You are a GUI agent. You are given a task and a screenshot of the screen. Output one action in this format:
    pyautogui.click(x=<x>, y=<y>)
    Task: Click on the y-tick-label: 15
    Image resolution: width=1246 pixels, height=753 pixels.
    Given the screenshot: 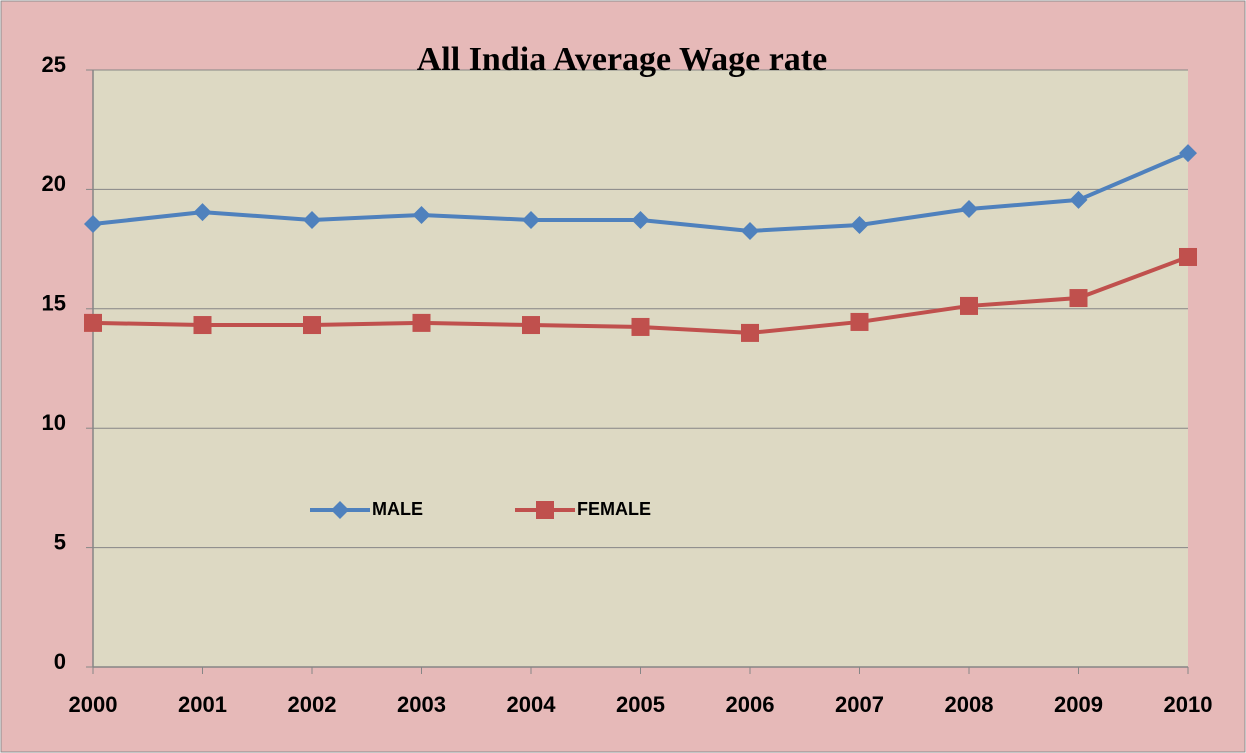 What is the action you would take?
    pyautogui.click(x=54, y=303)
    